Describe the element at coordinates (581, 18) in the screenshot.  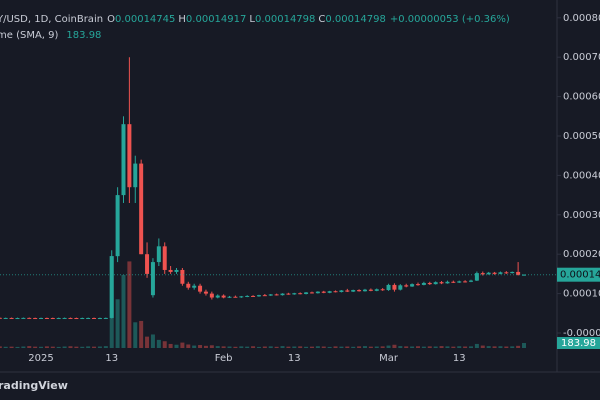
I see `y-tick-label: 0.000800` at that location.